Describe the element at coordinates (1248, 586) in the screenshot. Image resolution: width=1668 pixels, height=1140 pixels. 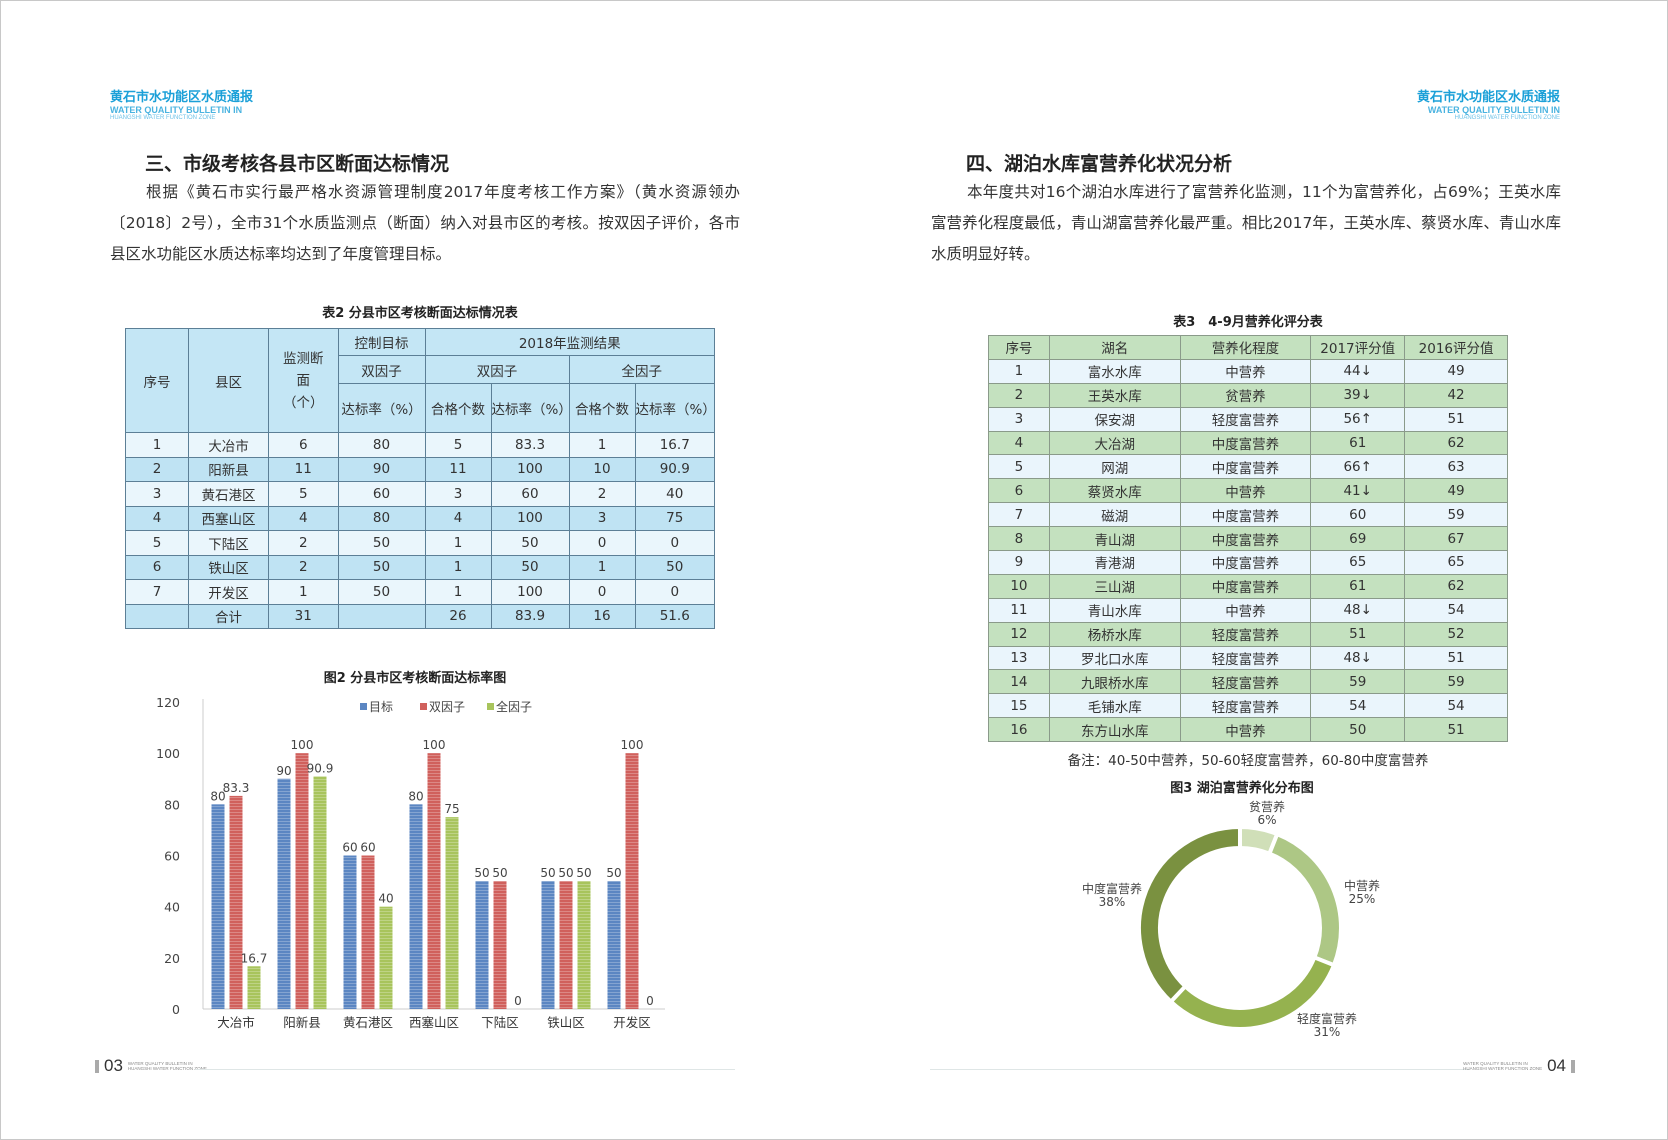
I see `table-row: 10 三山湖 中度富营养 61 62` at that location.